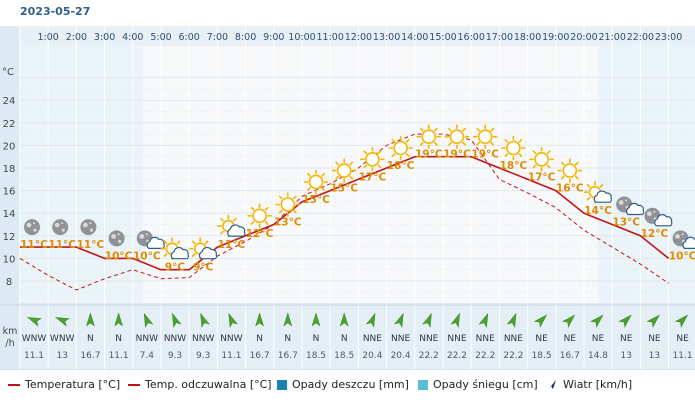  What do you see at coordinates (34, 356) in the screenshot?
I see `wind-speed-label: 11.1` at bounding box center [34, 356].